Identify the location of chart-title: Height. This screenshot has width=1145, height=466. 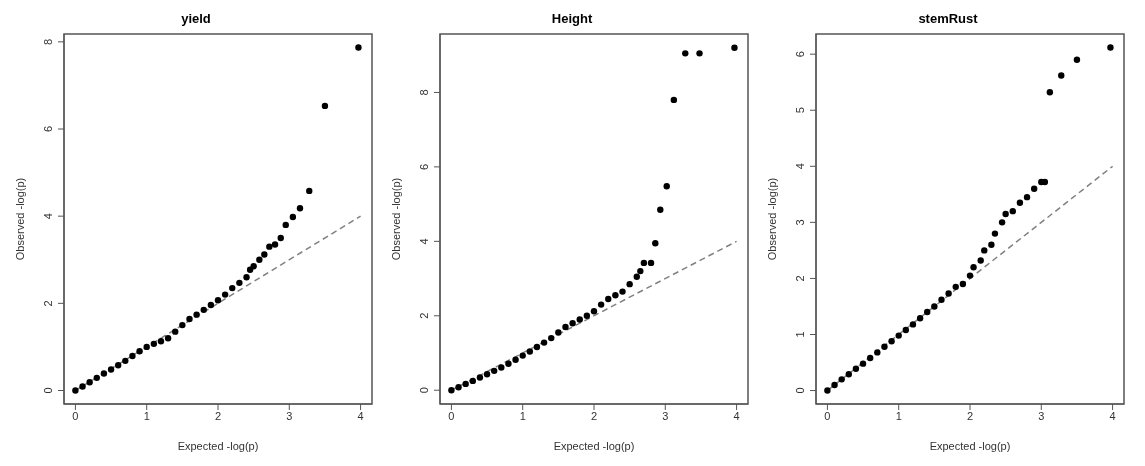
(572, 19).